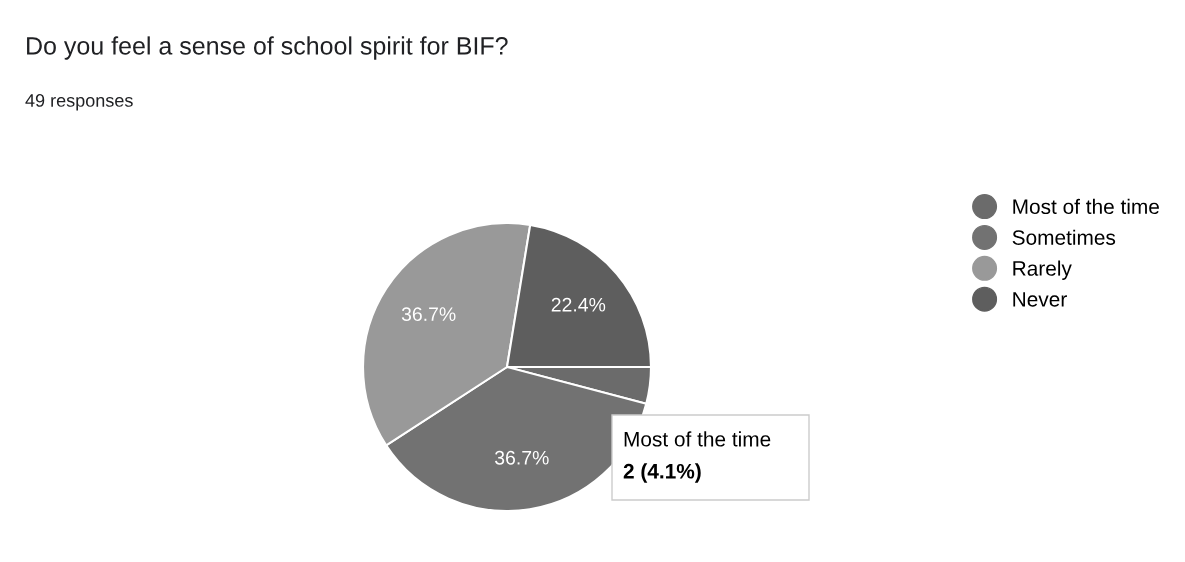 Image resolution: width=1185 pixels, height=562 pixels. Describe the element at coordinates (662, 473) in the screenshot. I see `text: 2 (4.1%)` at that location.